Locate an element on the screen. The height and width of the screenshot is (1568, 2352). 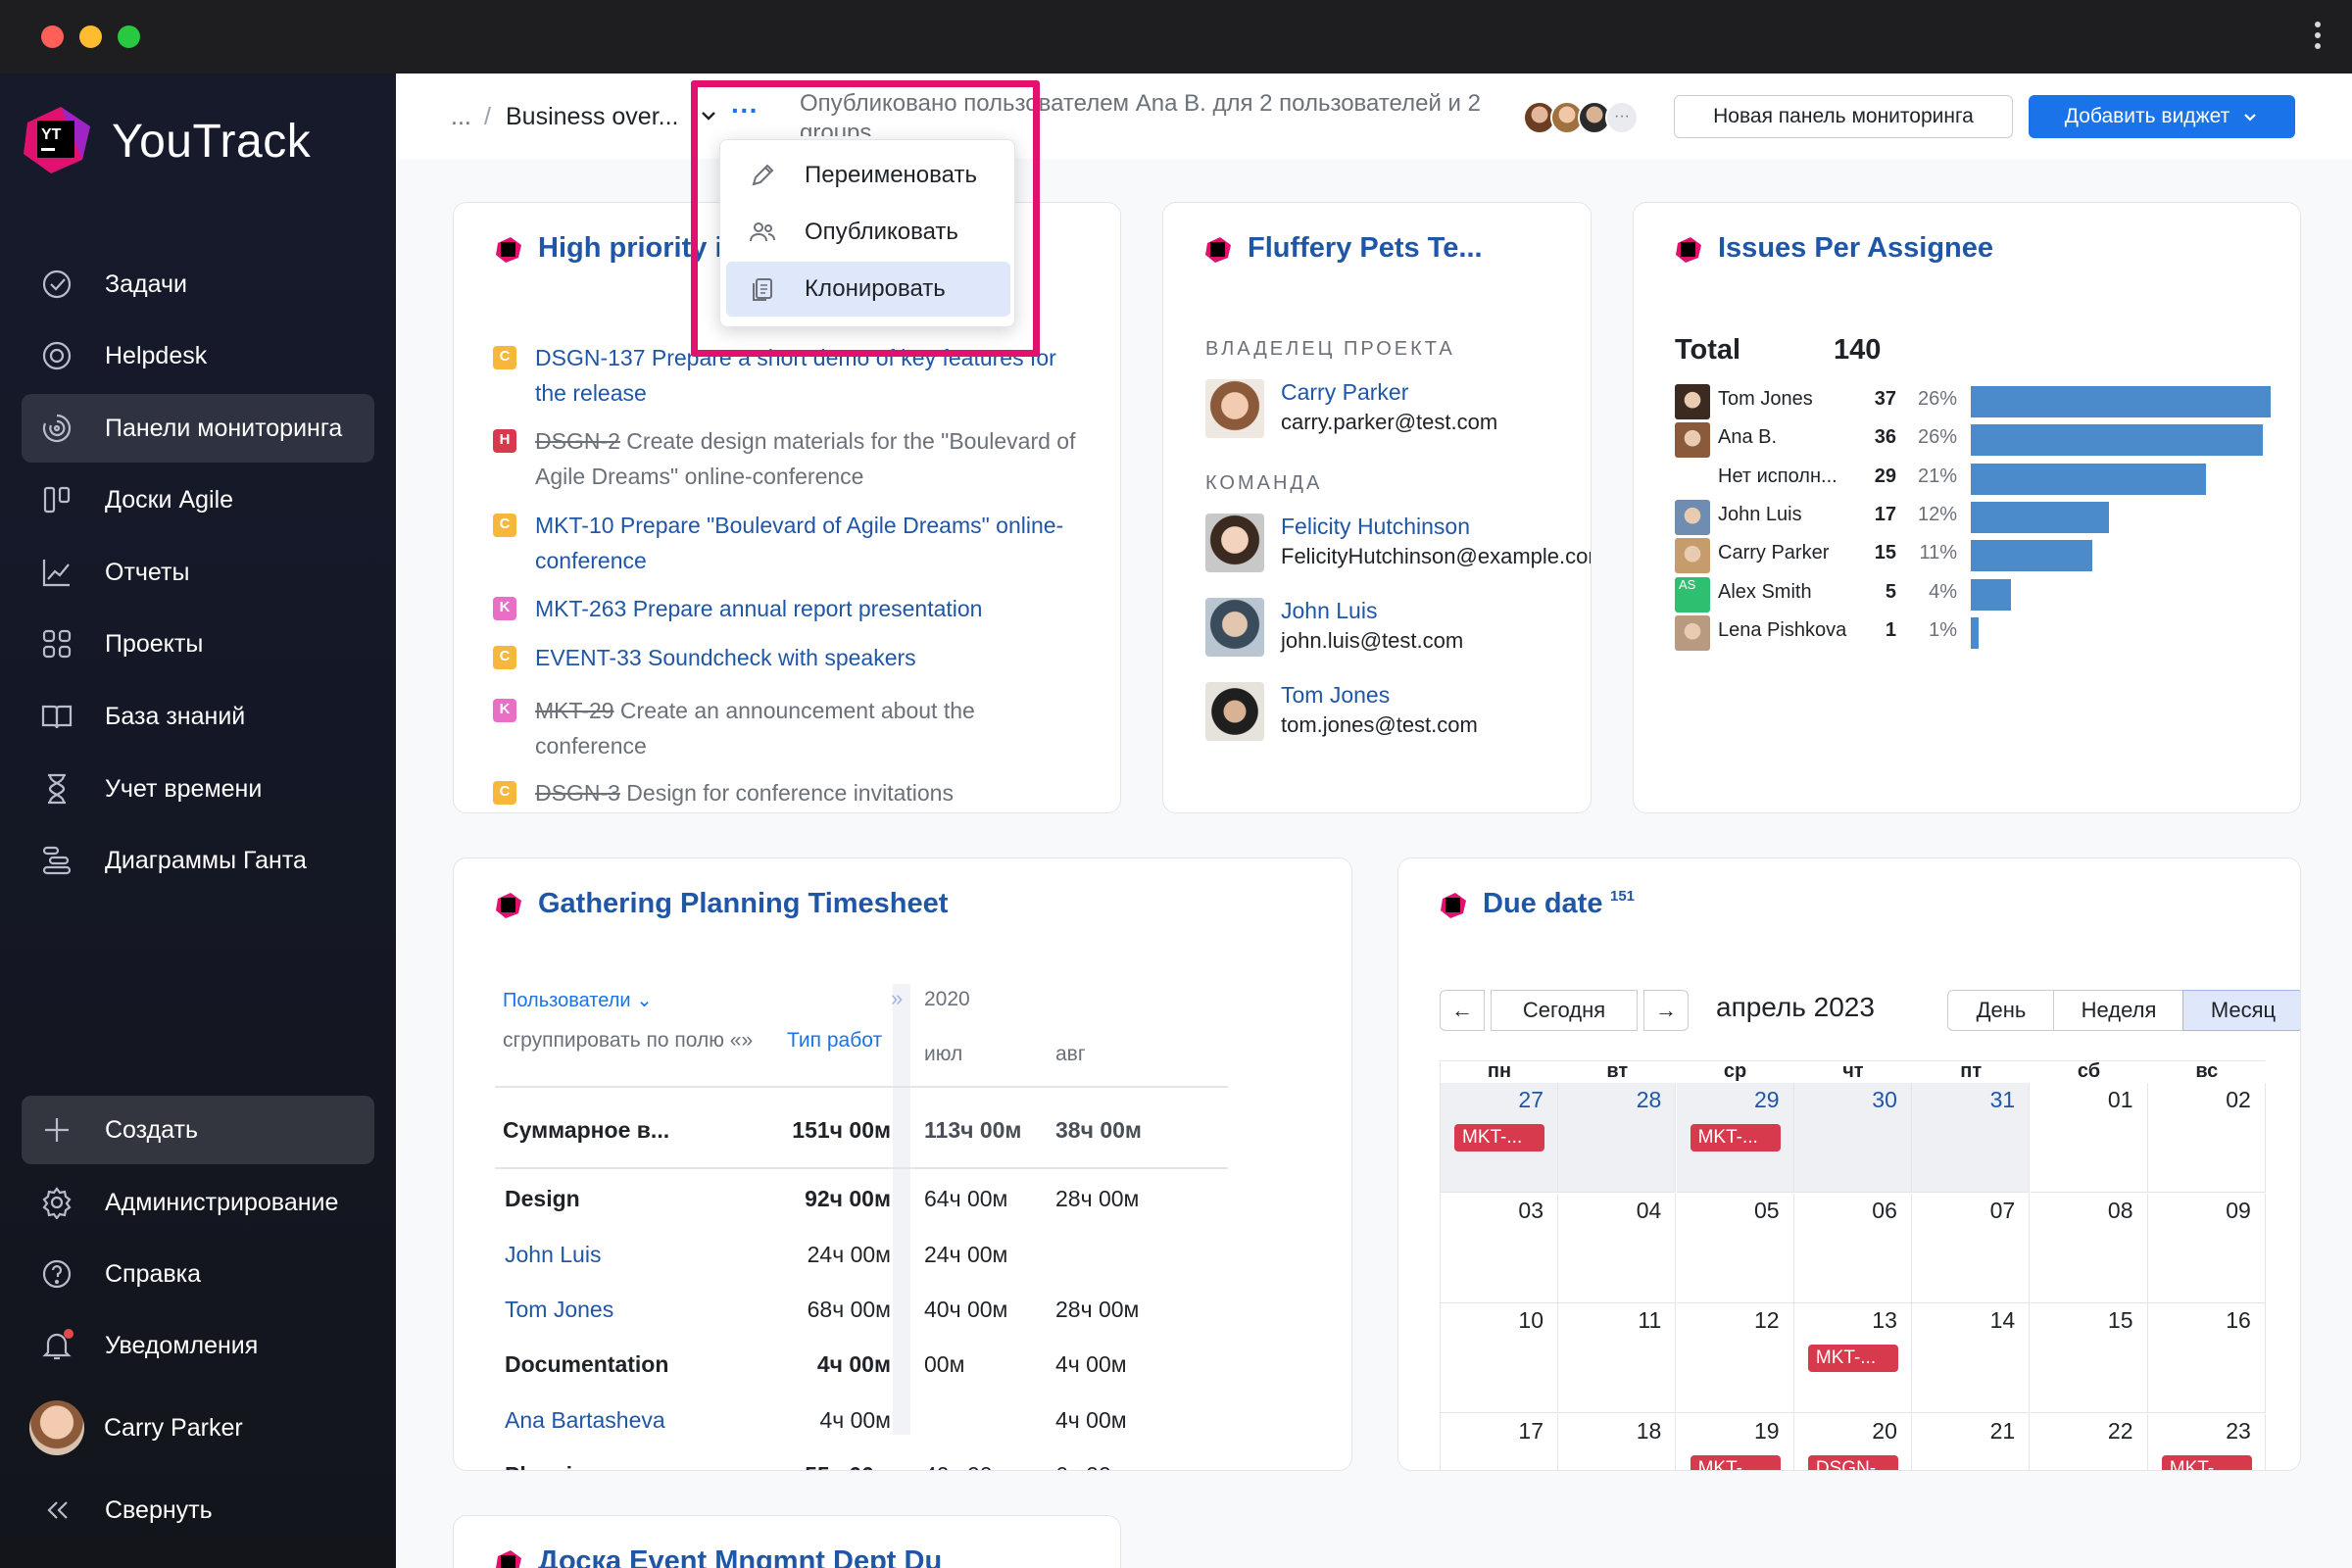
create-button: Создать is located at coordinates (198, 1130).